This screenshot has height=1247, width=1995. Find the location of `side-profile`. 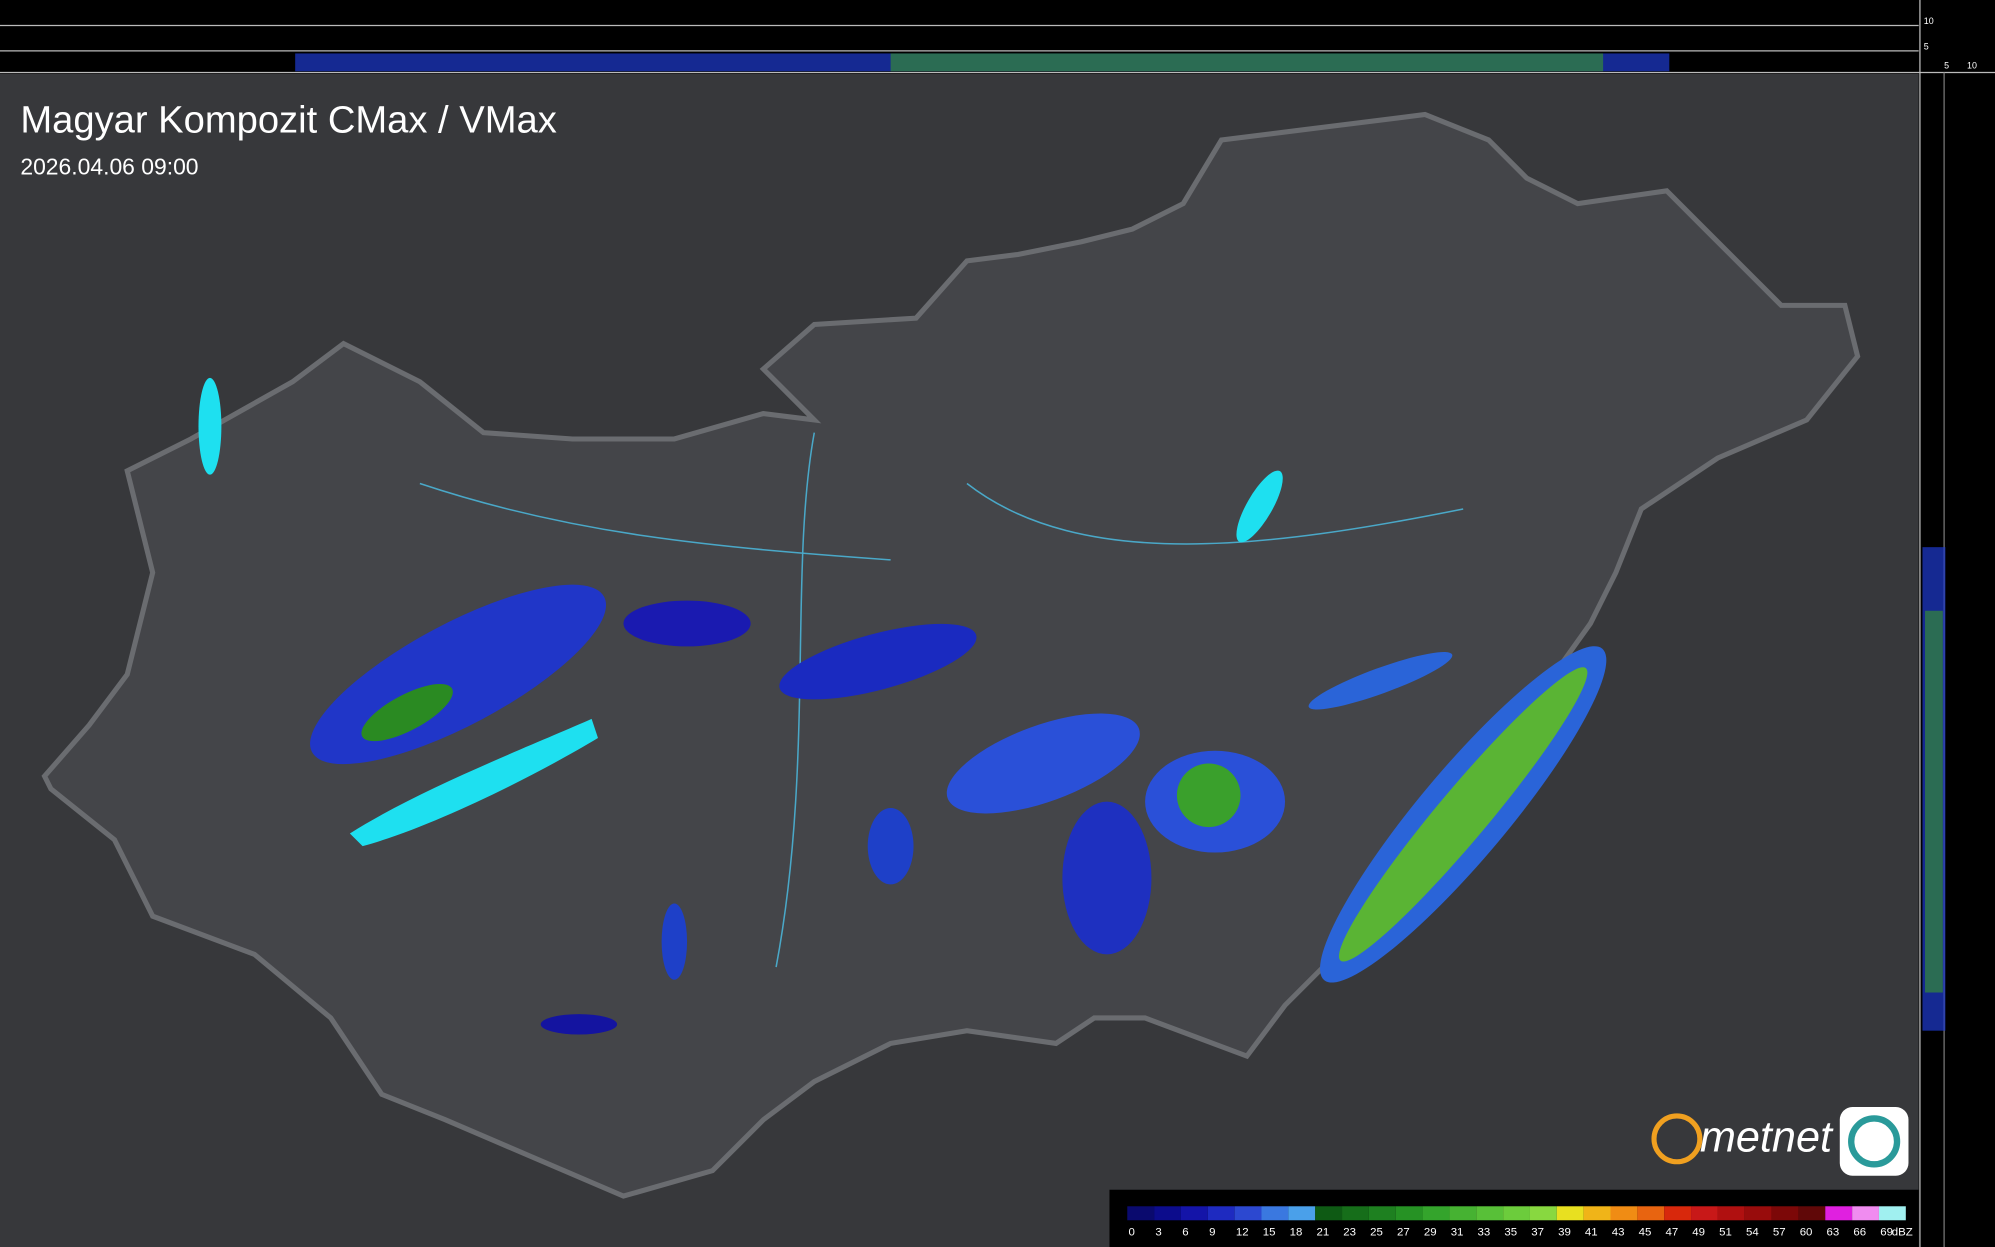

side-profile is located at coordinates (1934, 801).